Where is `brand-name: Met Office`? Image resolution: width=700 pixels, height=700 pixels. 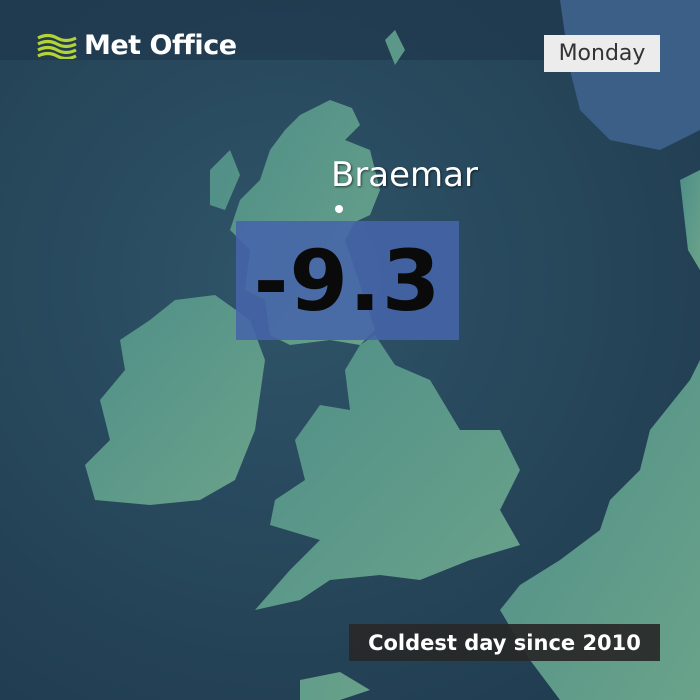
brand-name: Met Office is located at coordinates (160, 45).